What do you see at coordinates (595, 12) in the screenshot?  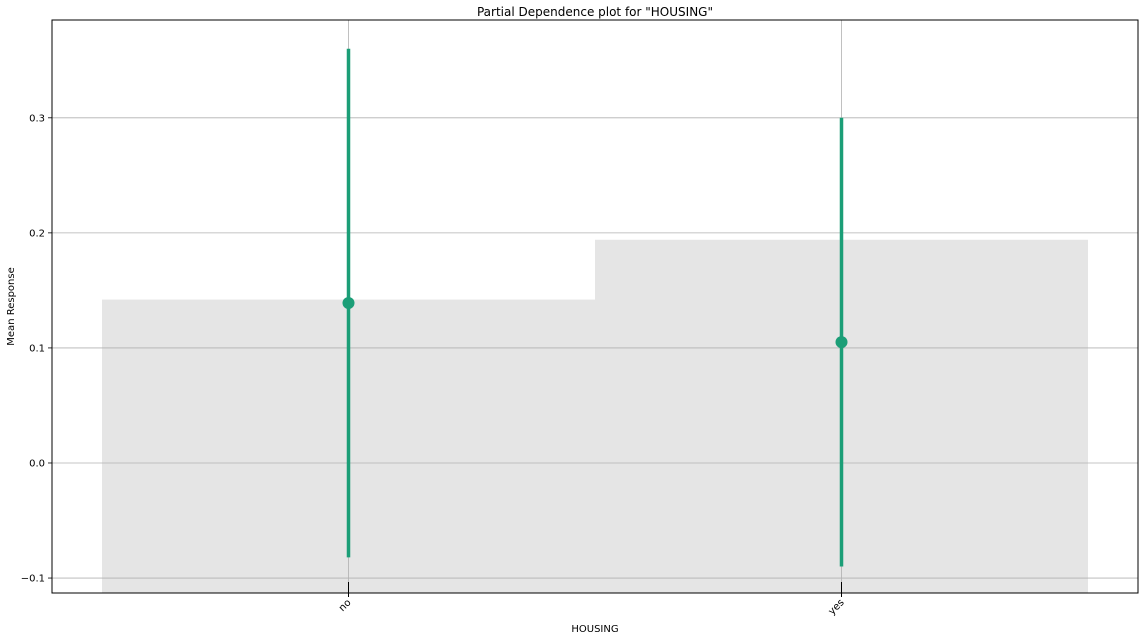 I see `chart-title: Partial Dependence plot for "HOUSING"` at bounding box center [595, 12].